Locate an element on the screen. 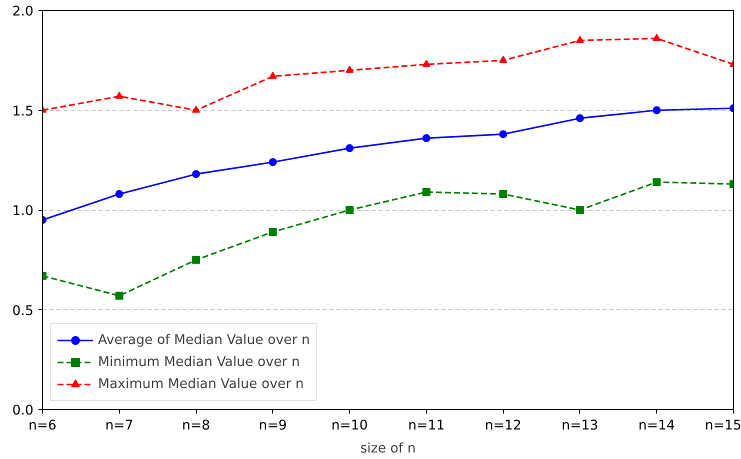  legend-label: Maximum Median Value over n is located at coordinates (201, 384).